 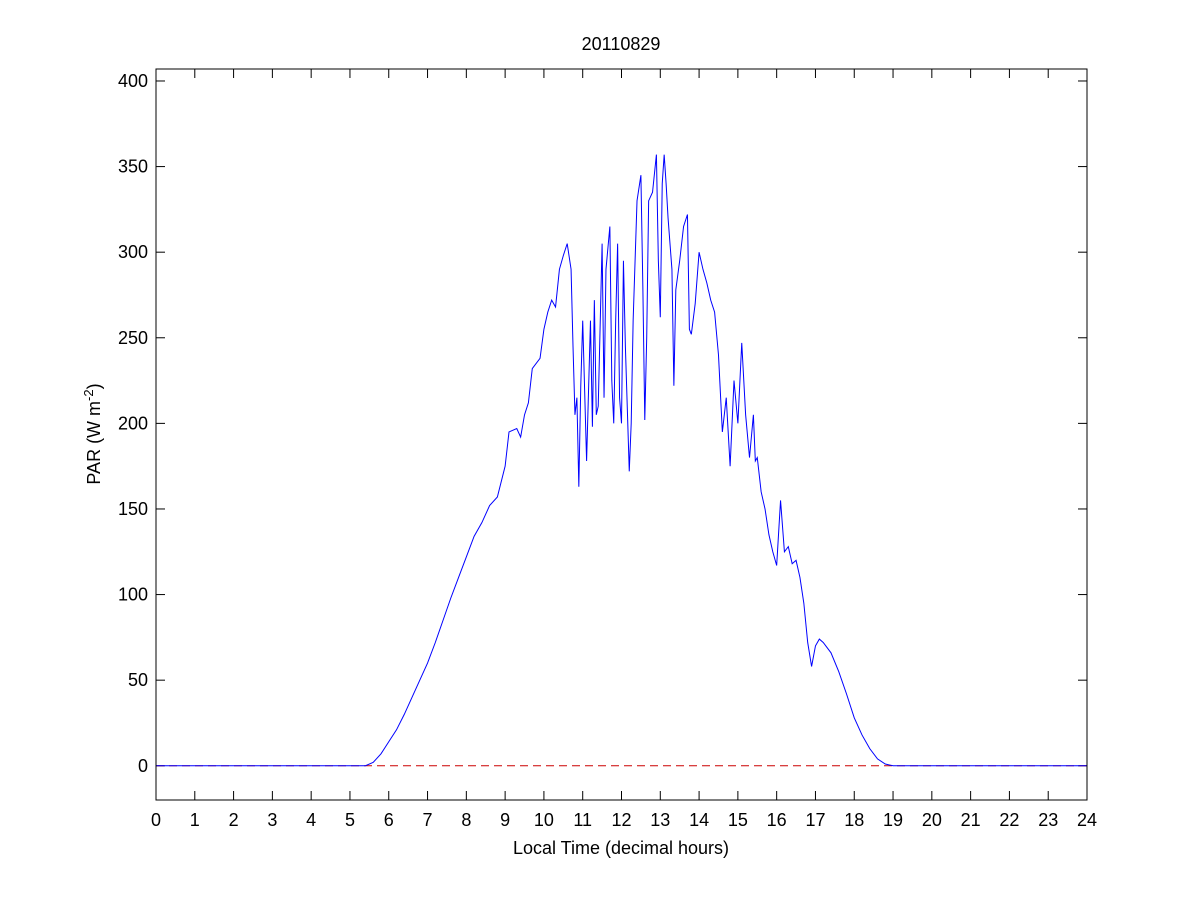 What do you see at coordinates (94, 386) in the screenshot?
I see `y-axis-label-suffix: )` at bounding box center [94, 386].